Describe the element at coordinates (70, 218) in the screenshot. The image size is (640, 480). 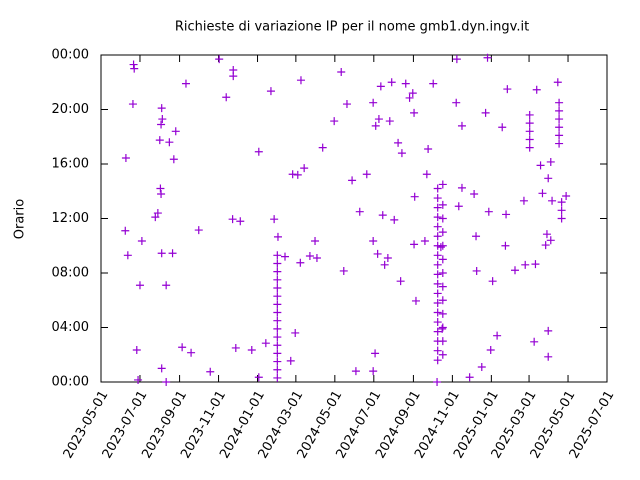
I see `y-tick-label: 12:00` at that location.